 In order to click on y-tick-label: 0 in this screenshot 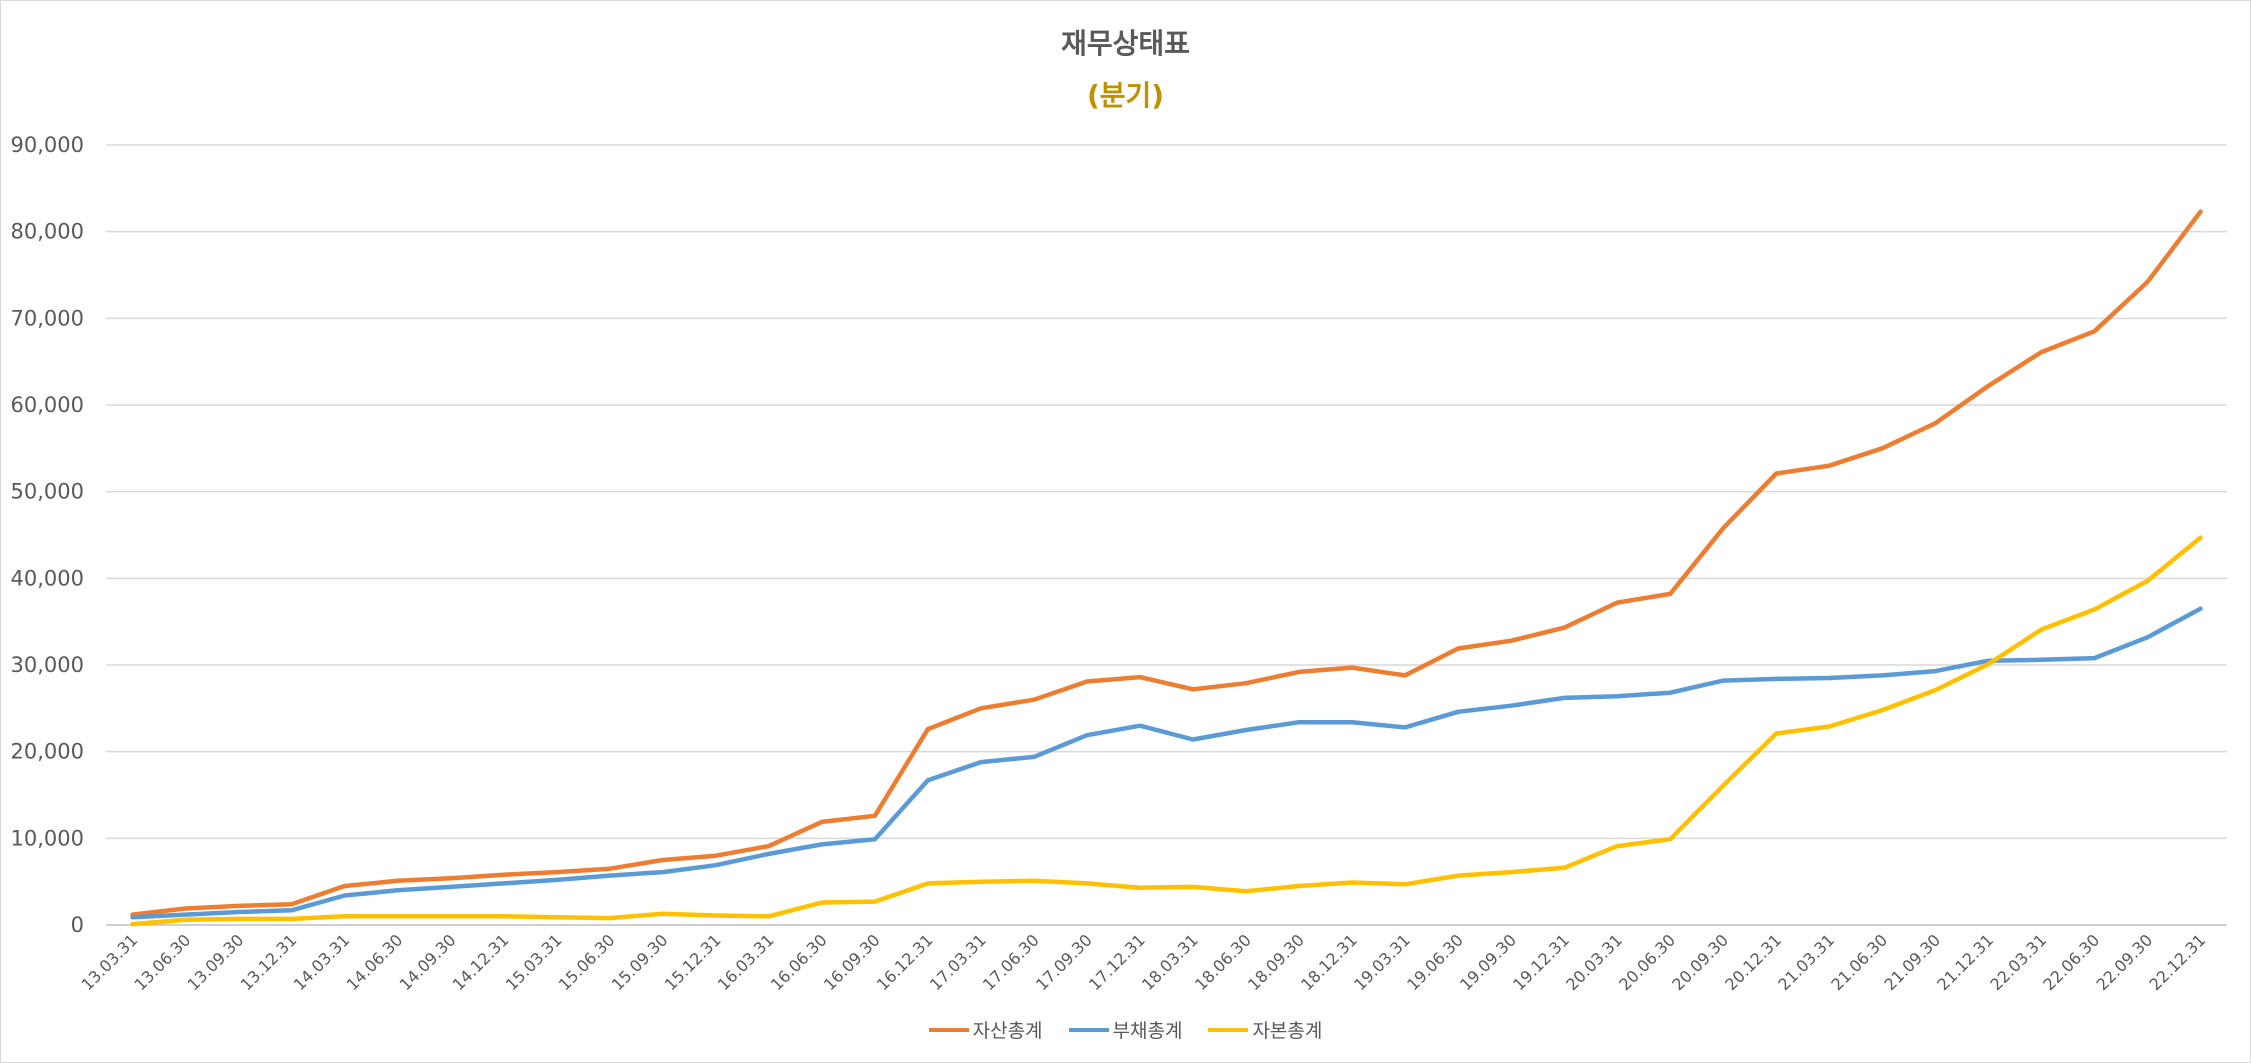, I will do `click(77, 925)`.